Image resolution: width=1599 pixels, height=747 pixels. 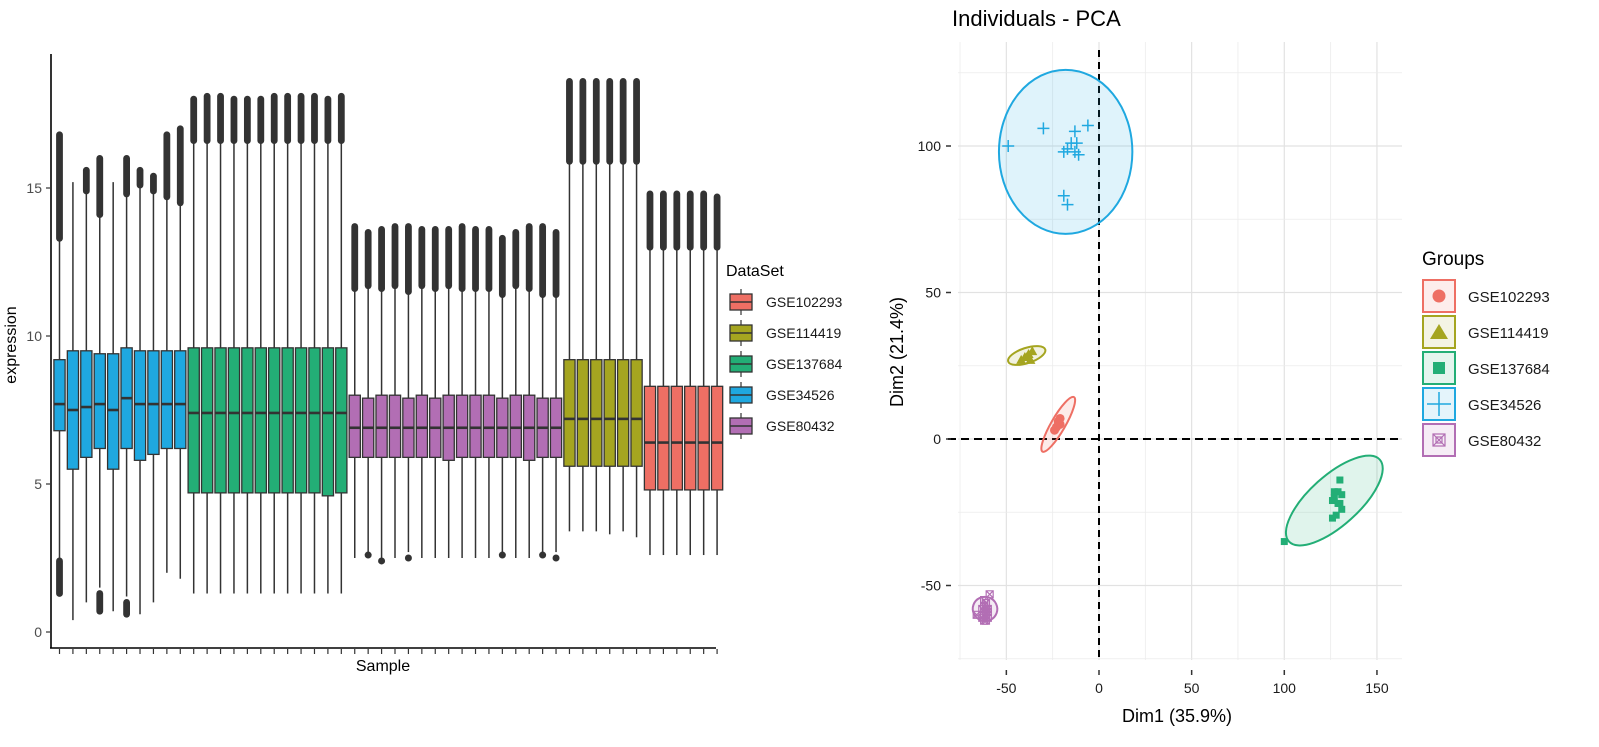 What do you see at coordinates (785, 333) in the screenshot?
I see `legend-item: GSE114419` at bounding box center [785, 333].